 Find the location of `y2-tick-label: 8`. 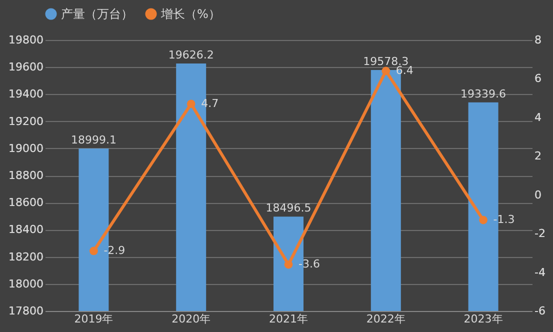

y2-tick-label: 8 is located at coordinates (538, 40).